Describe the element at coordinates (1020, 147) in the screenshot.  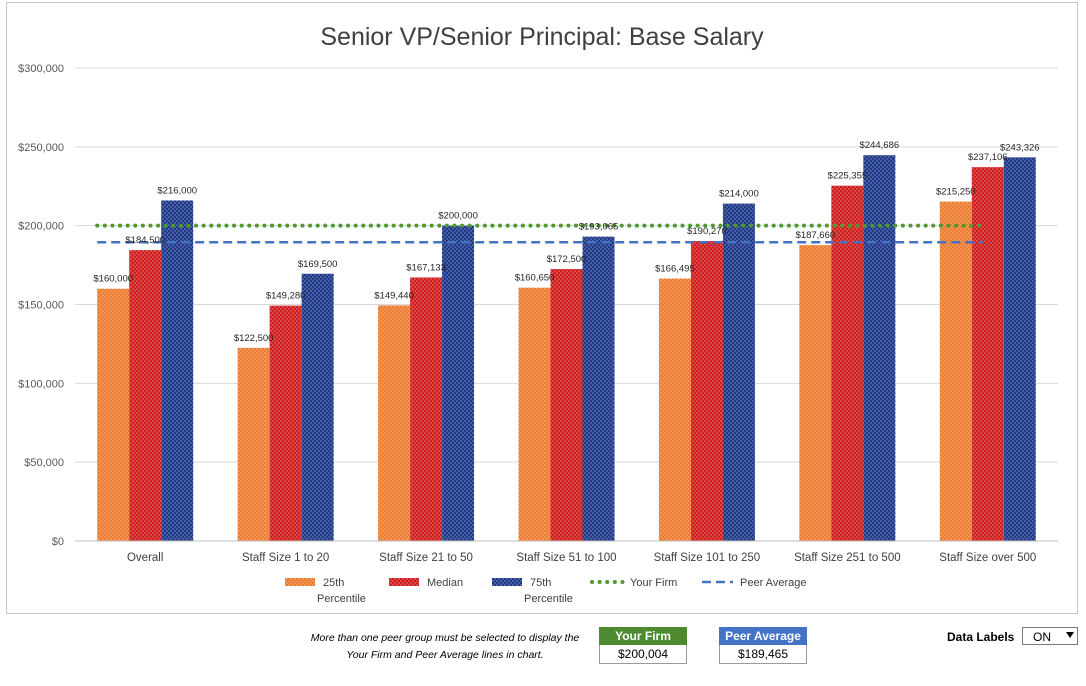
I see `data-label: $243,326` at that location.